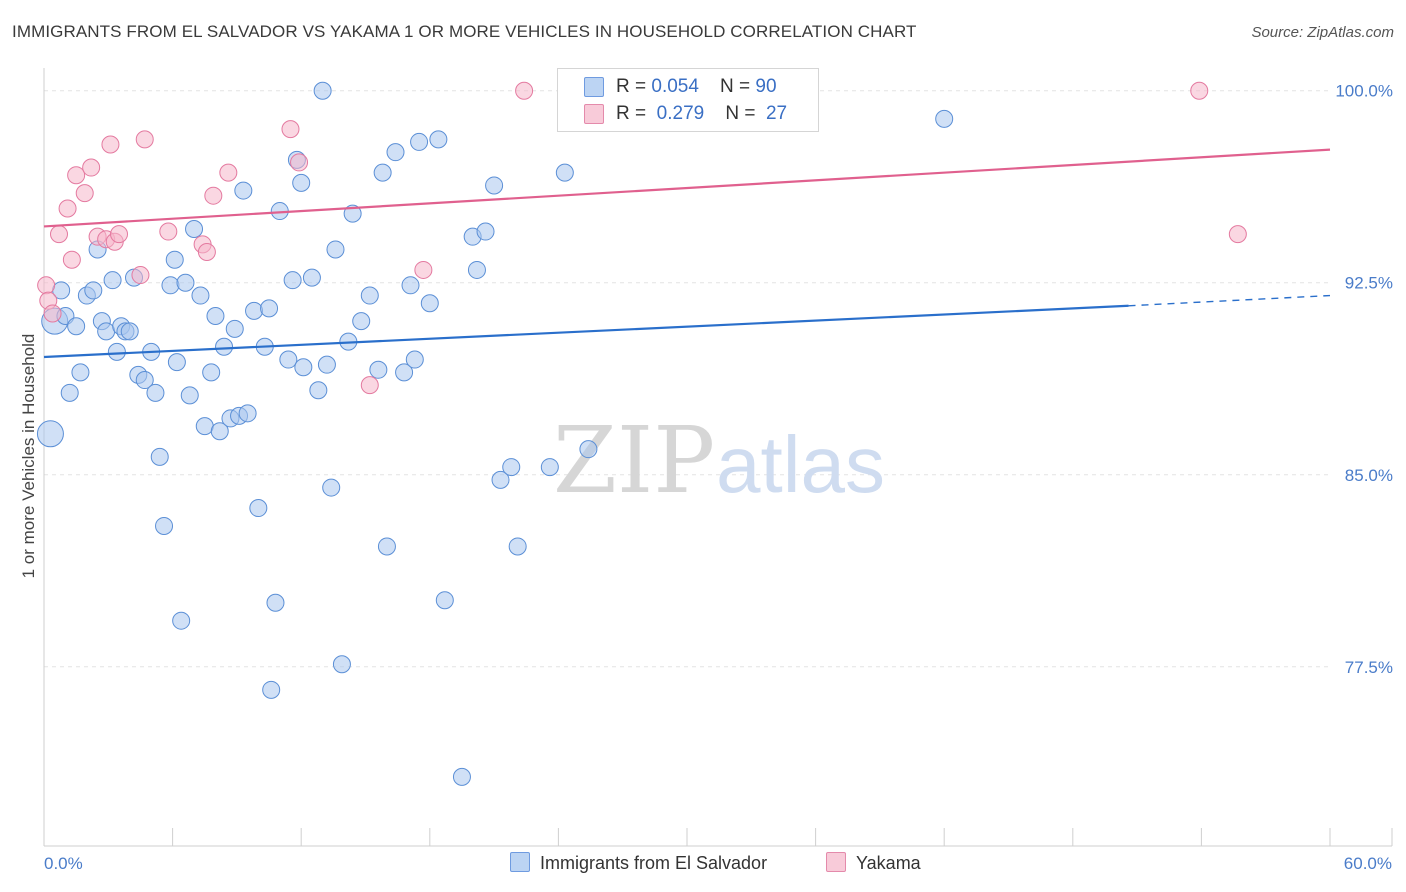  What do you see at coordinates (1364, 91) in the screenshot?
I see `y-tick-label: 100.0%` at bounding box center [1364, 91].